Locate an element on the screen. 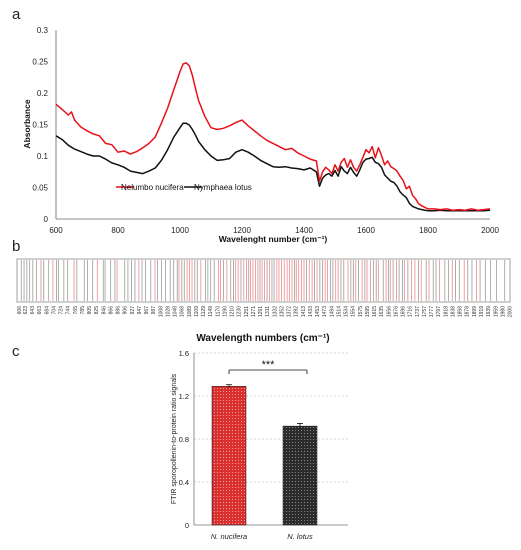  barcode-tick-label: 1676 is located at coordinates (397, 311).